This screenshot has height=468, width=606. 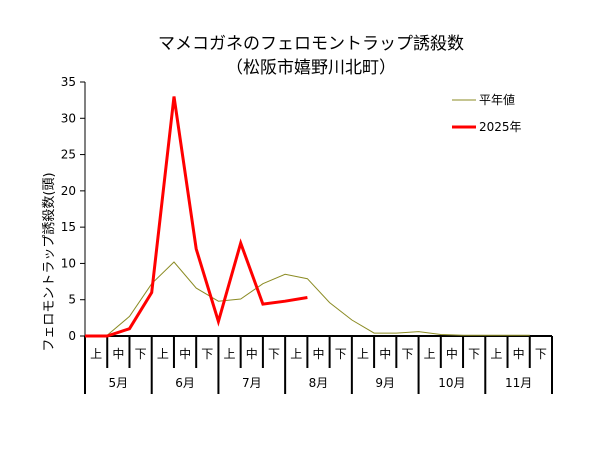 What do you see at coordinates (68, 227) in the screenshot?
I see `y-tick-label: 15` at bounding box center [68, 227].